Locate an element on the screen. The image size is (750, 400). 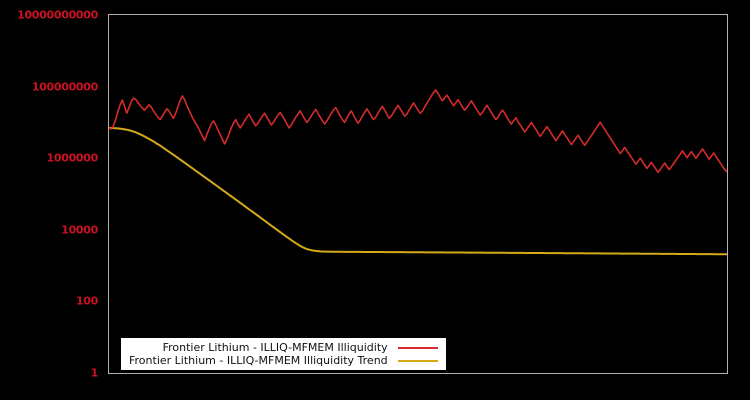
y-tick-label: 1 is located at coordinates (94, 373).